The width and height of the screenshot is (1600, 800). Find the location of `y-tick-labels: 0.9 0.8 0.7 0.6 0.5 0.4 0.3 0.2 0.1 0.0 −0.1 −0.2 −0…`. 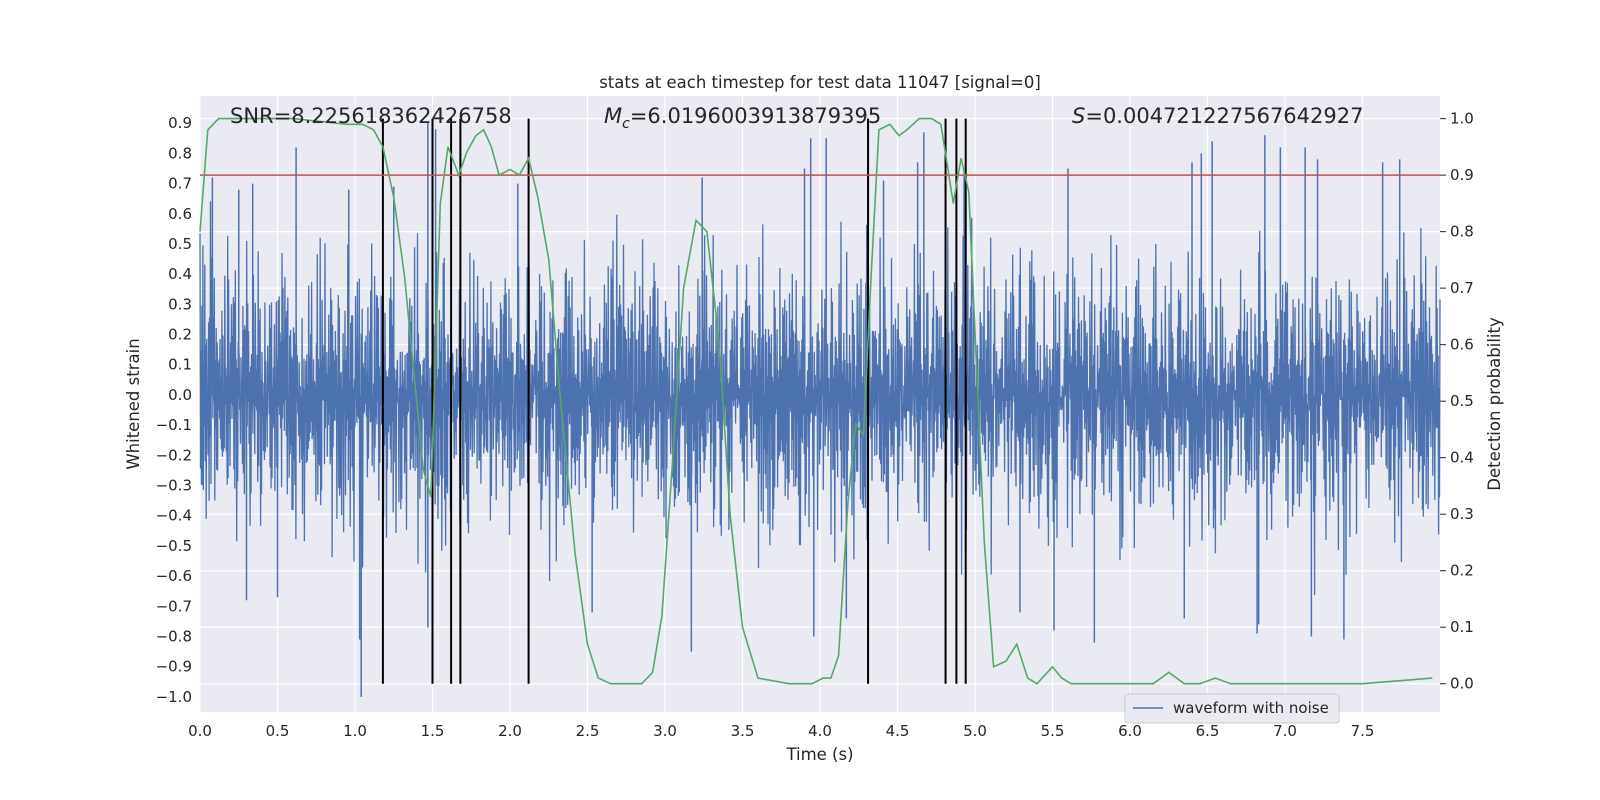

y-tick-labels: 0.9 0.8 0.7 0.6 0.5 0.4 0.3 0.2 0.1 0.0 −0.1 −0.2 −0… is located at coordinates (174, 410).